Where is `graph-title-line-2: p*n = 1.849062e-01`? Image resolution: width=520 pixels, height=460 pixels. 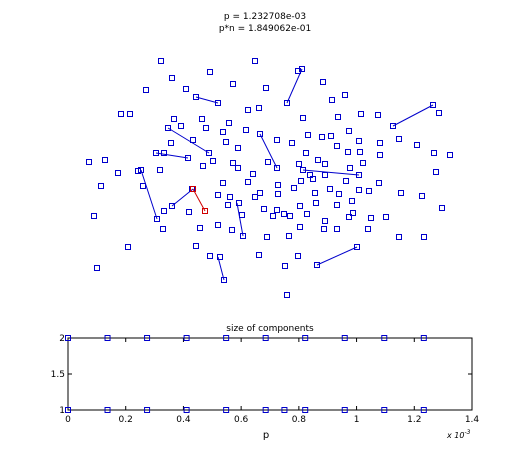 graph-title-line-2: p*n = 1.849062e-01 is located at coordinates (265, 29).